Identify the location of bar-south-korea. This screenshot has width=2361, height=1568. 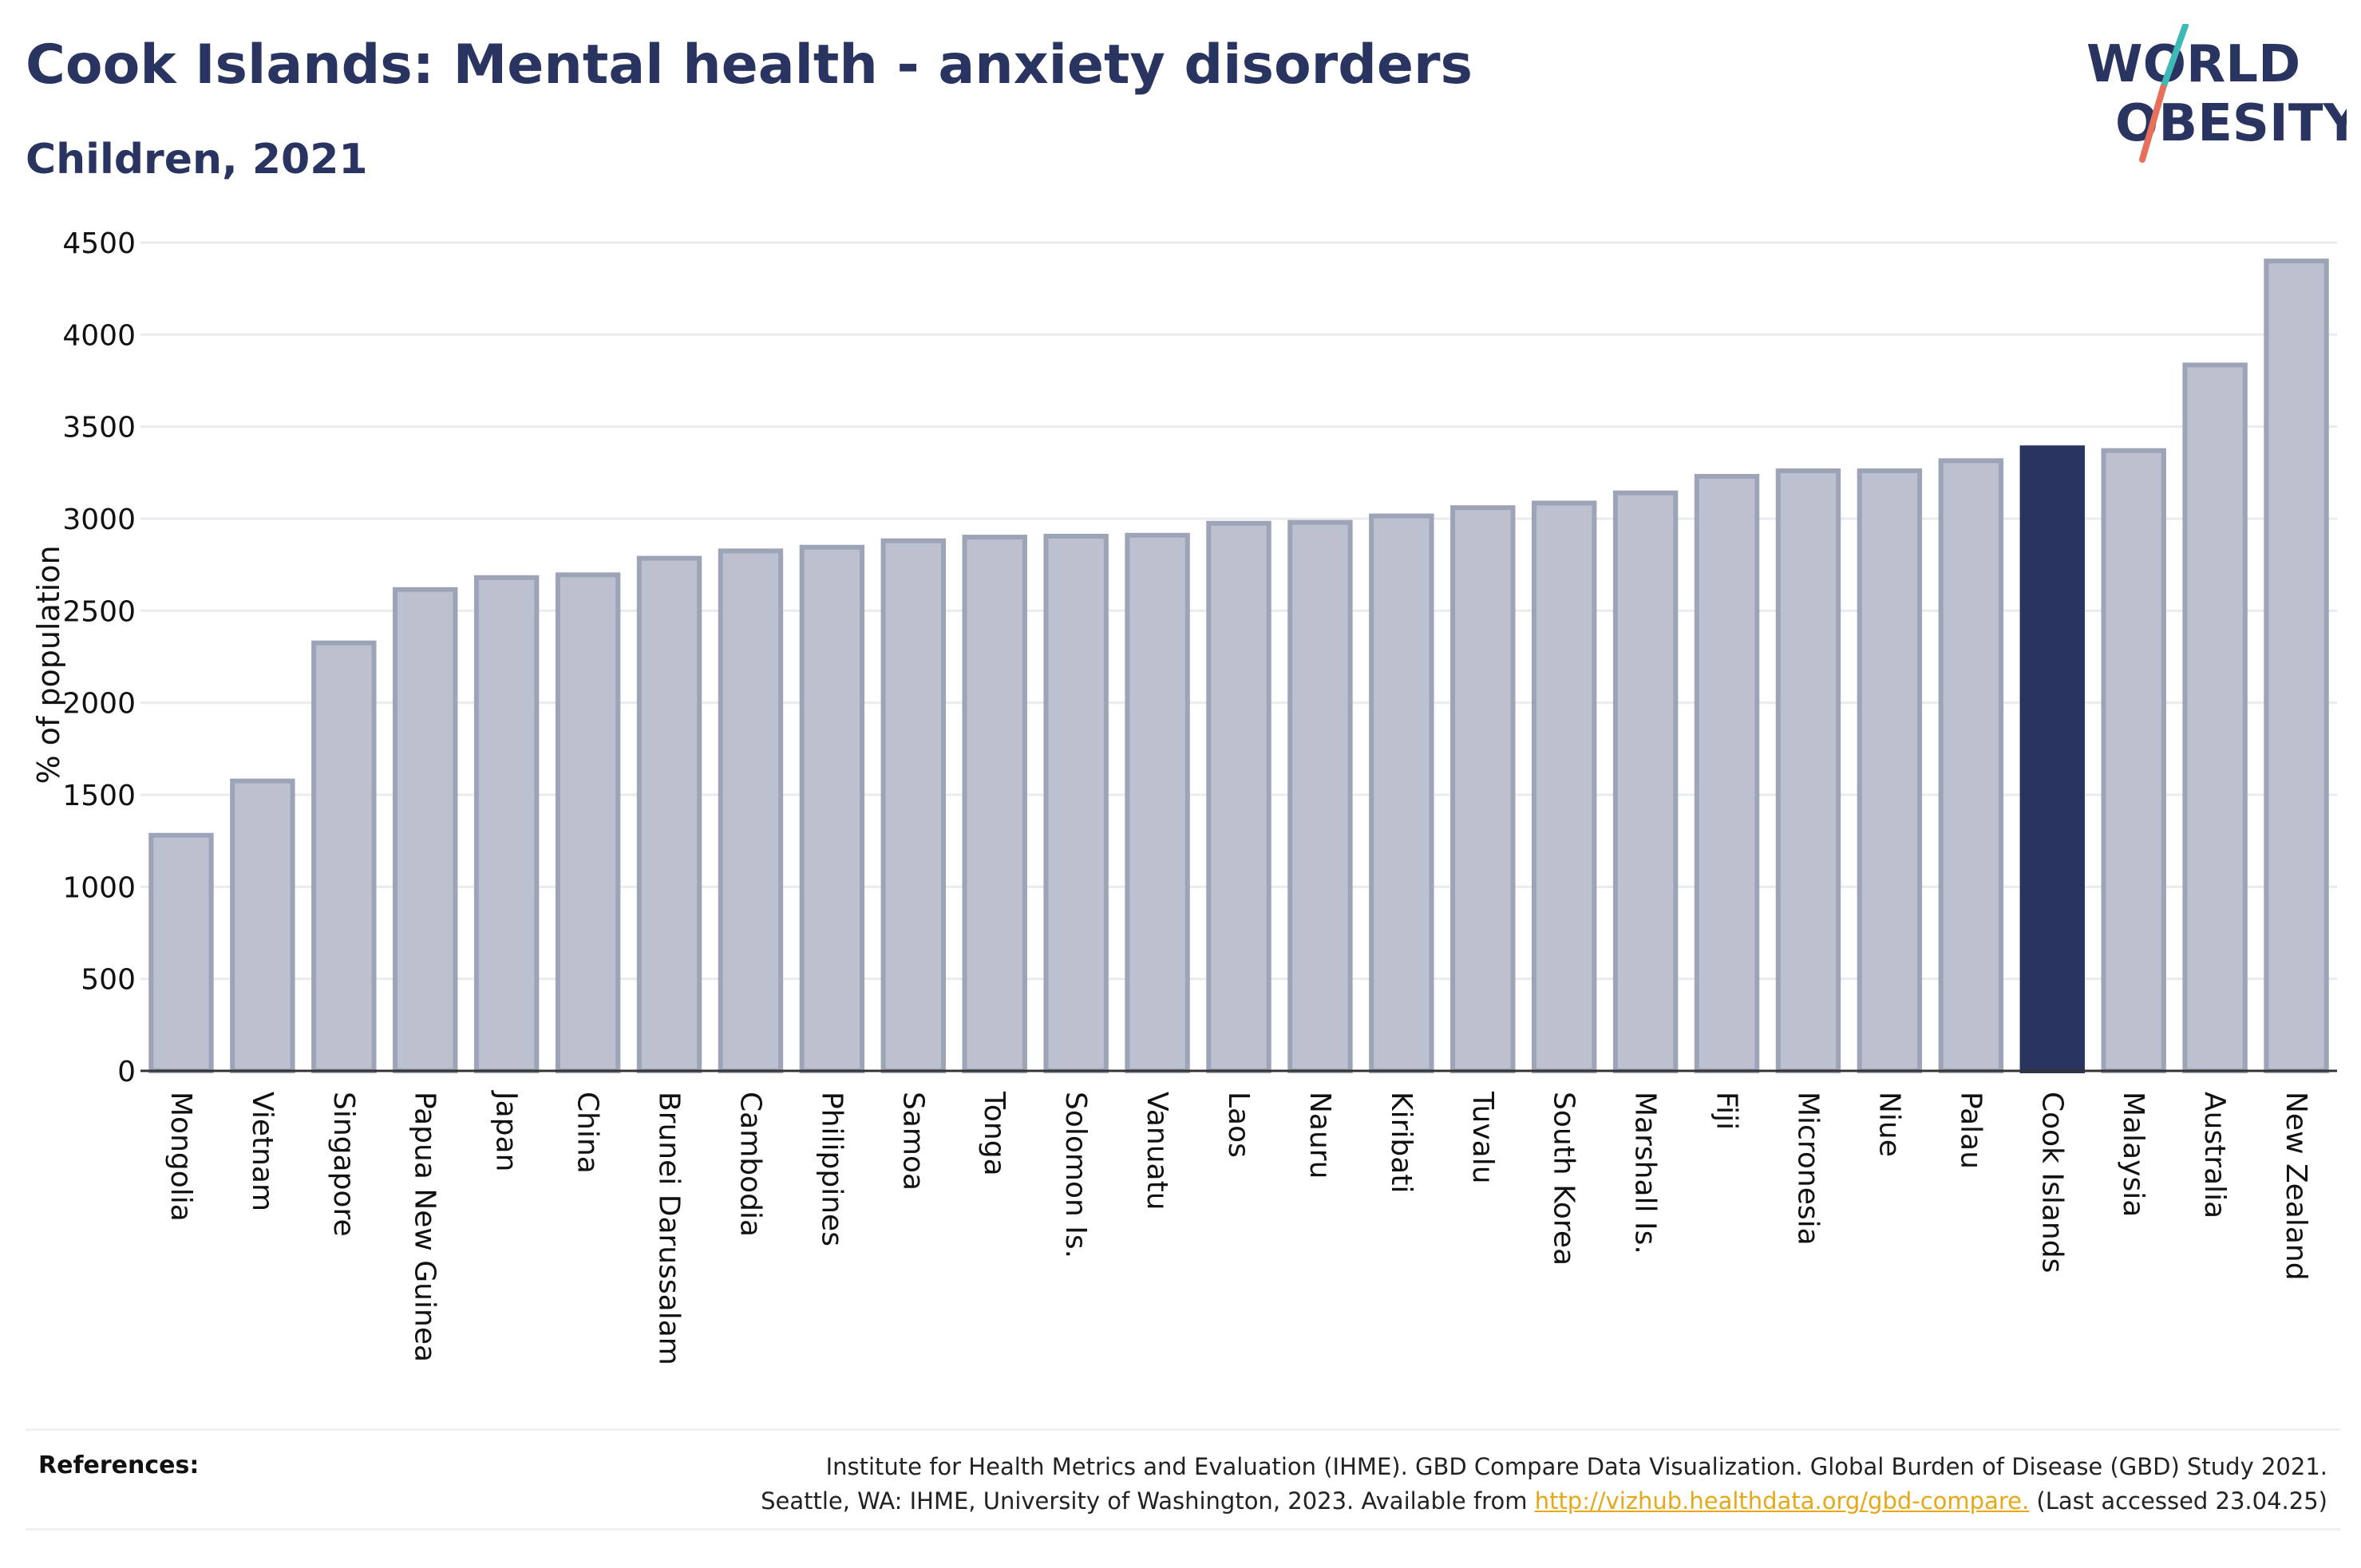
(1564, 786).